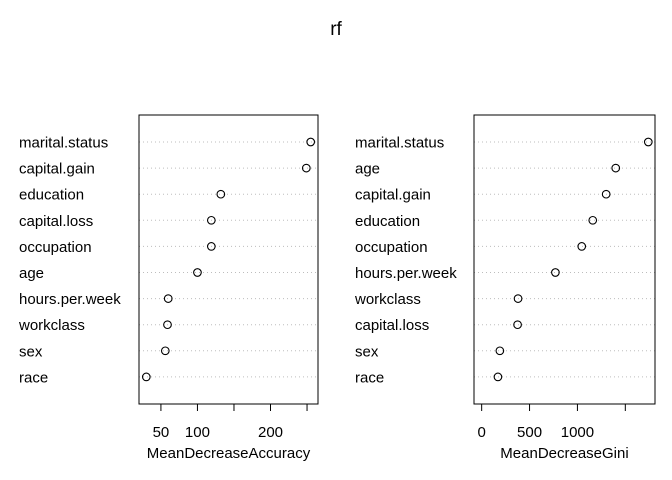  I want to click on x-tick-label: 50, so click(161, 432).